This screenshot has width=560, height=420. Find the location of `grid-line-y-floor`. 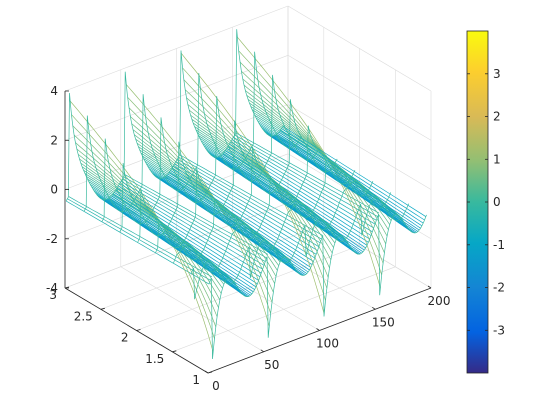

grid-line-y-floor is located at coordinates (284, 309).